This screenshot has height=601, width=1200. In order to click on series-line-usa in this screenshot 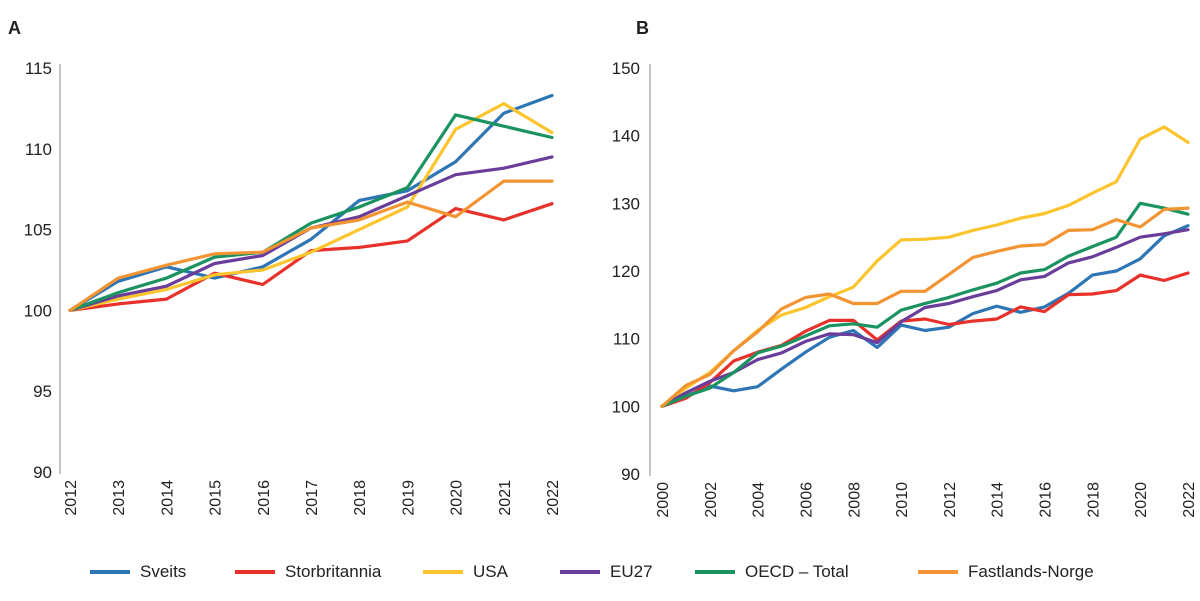, I will do `click(311, 206)`.